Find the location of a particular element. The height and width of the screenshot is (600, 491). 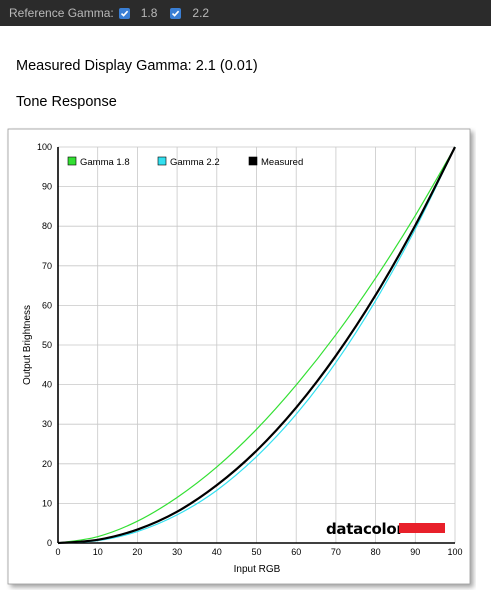

datacolor-logo-text: datacolor is located at coordinates (365, 529).